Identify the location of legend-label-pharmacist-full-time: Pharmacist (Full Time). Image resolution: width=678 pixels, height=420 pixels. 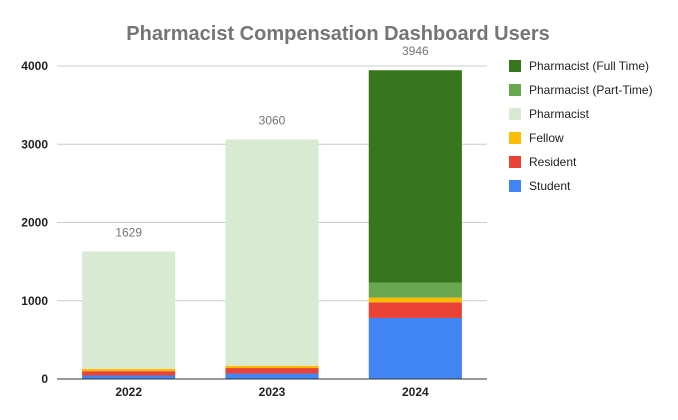
(589, 66).